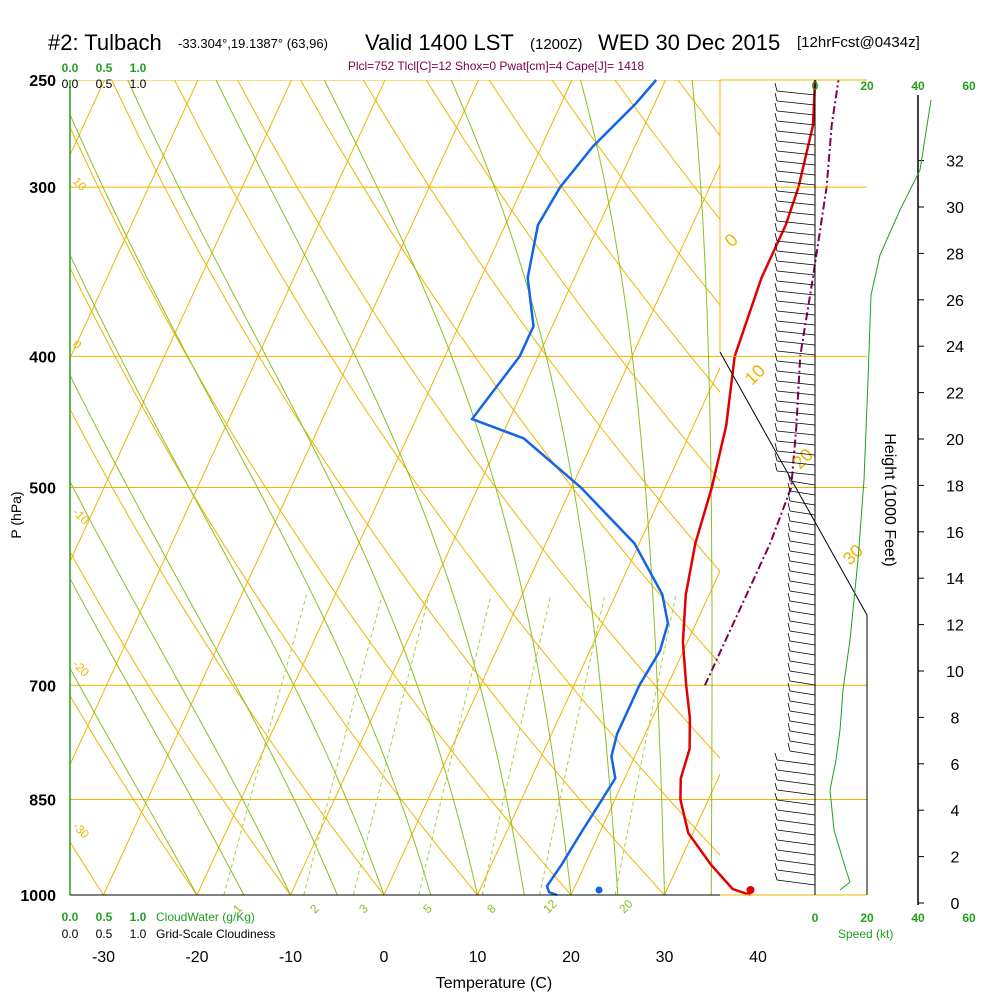 The width and height of the screenshot is (1000, 1000). Describe the element at coordinates (665, 957) in the screenshot. I see `temperature-tick-label: 30` at that location.